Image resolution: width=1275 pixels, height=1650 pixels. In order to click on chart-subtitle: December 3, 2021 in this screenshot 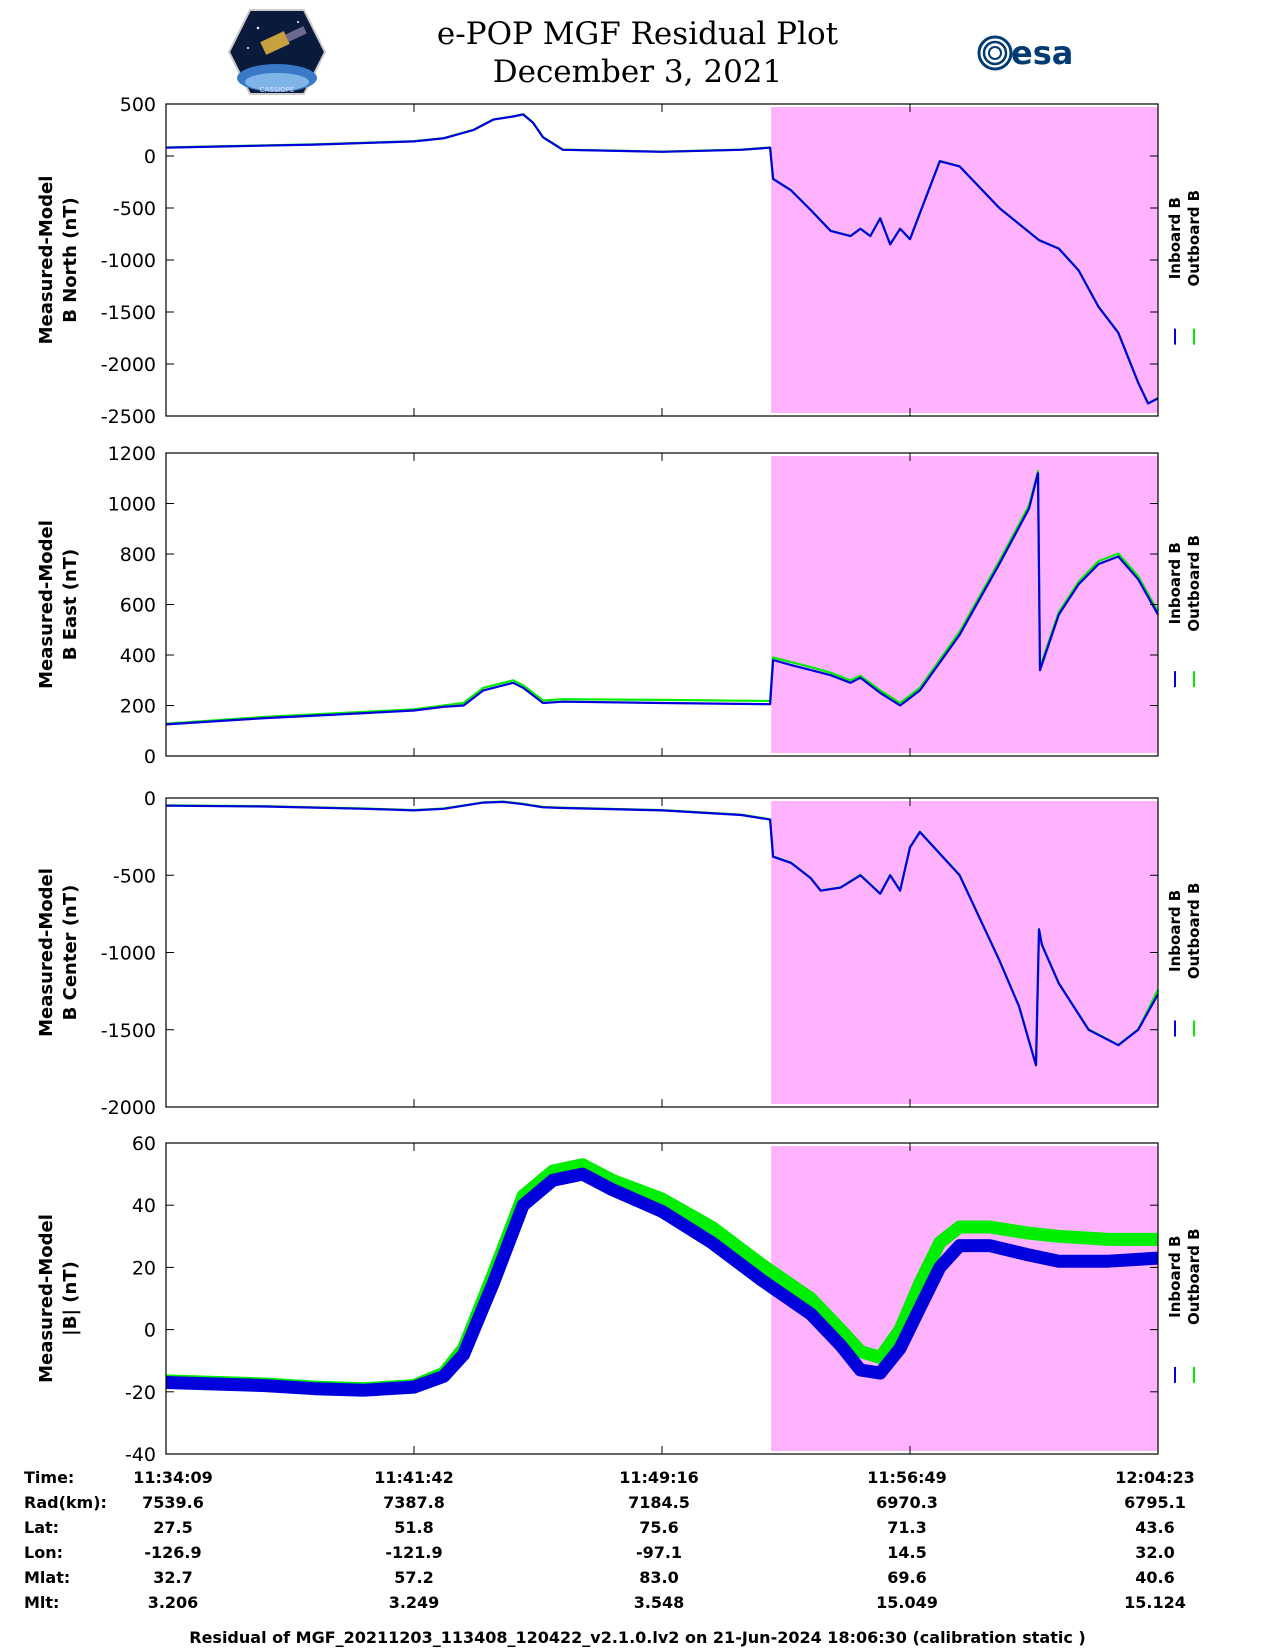, I will do `click(637, 72)`.